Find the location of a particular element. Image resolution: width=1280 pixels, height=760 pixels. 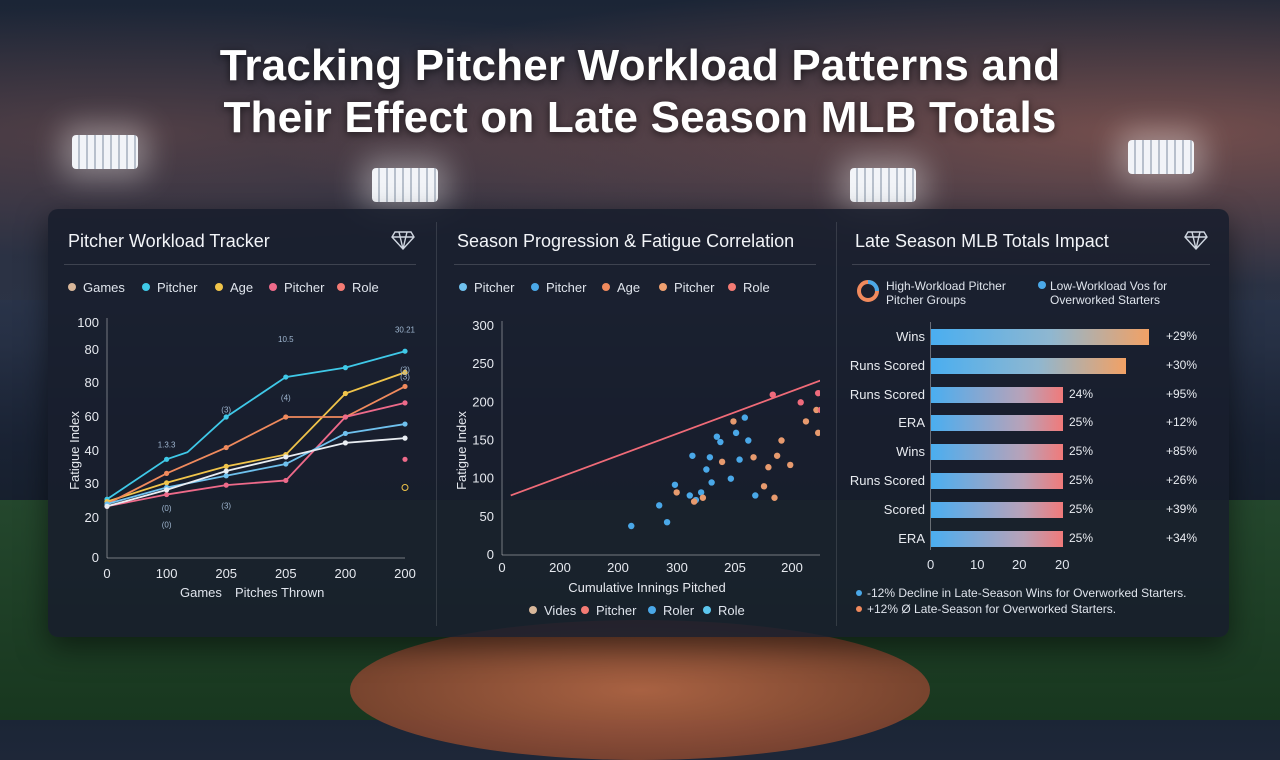

legend-low-workload: Low-Workload Vos for Overworked Starters is located at coordinates (1108, 293).